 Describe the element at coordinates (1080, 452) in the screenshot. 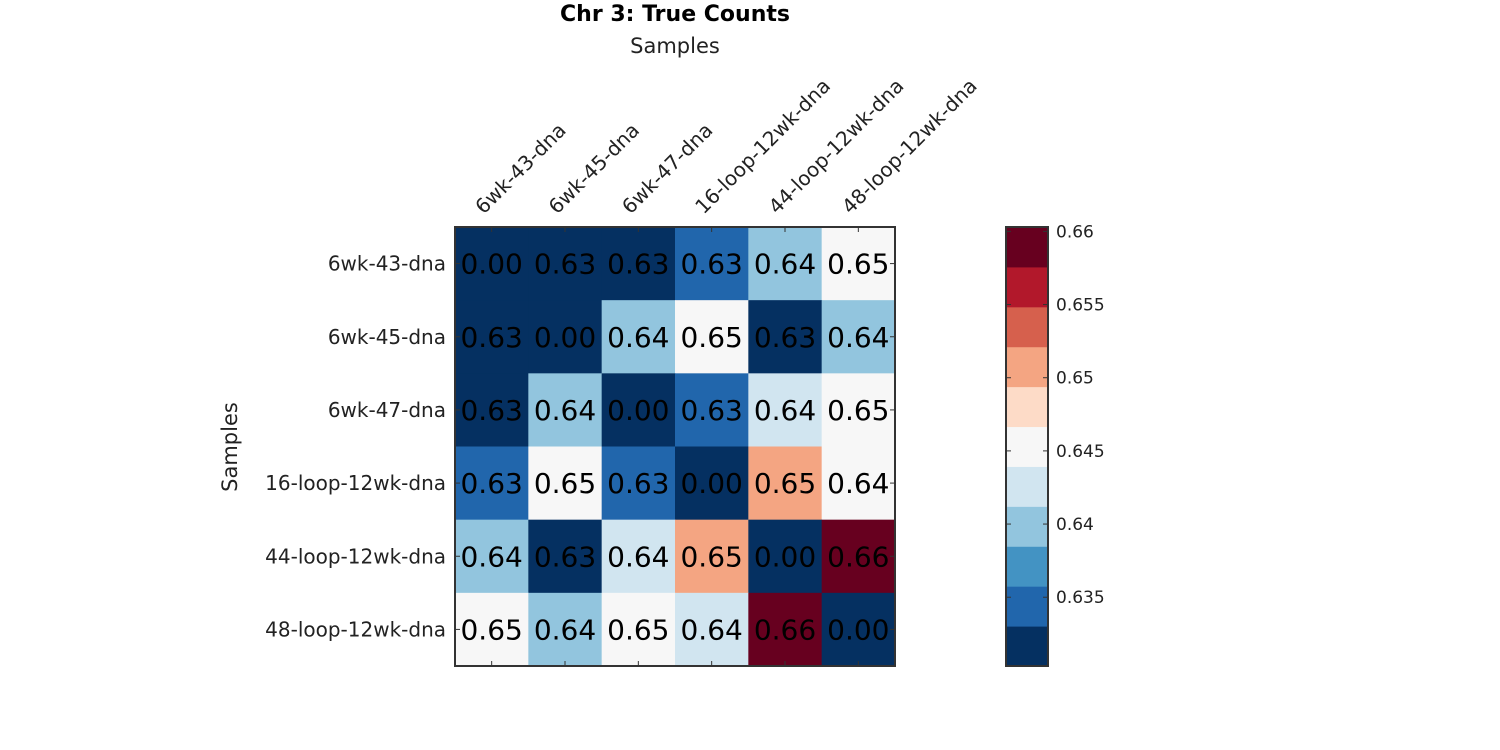

I see `colorbar-tick-label: 0.645` at that location.